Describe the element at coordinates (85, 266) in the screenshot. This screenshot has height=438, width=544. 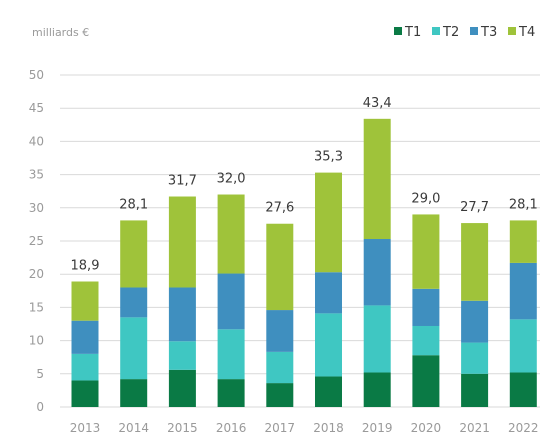
I see `total-label: 18,9` at that location.